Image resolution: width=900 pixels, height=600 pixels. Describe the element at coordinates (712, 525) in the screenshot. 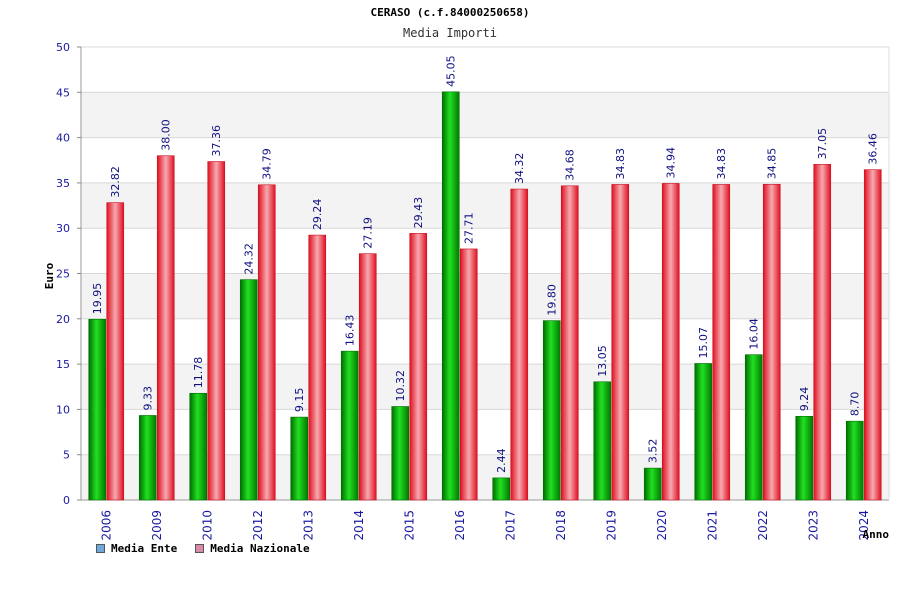

I see `x-tick-label: 2021` at that location.